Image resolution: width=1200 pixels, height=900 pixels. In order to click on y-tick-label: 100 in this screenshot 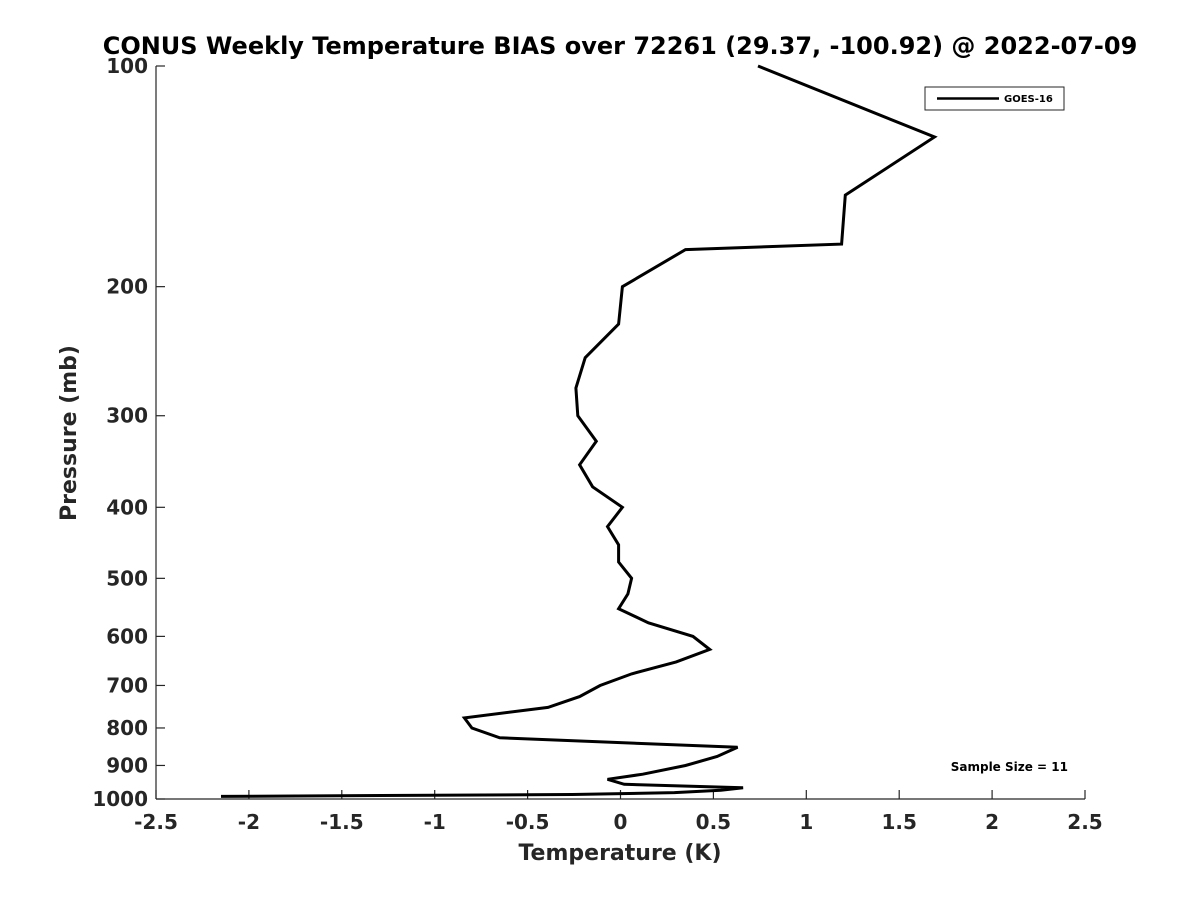, I will do `click(127, 66)`.